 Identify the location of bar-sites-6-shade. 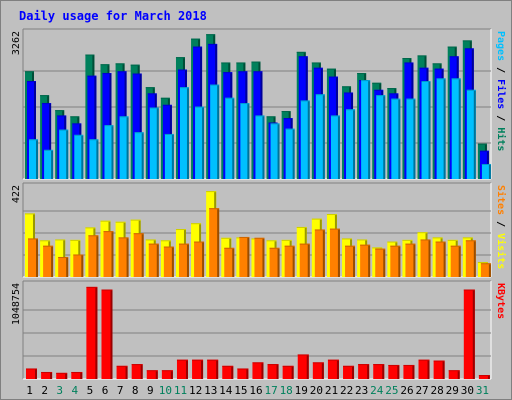
(112, 254).